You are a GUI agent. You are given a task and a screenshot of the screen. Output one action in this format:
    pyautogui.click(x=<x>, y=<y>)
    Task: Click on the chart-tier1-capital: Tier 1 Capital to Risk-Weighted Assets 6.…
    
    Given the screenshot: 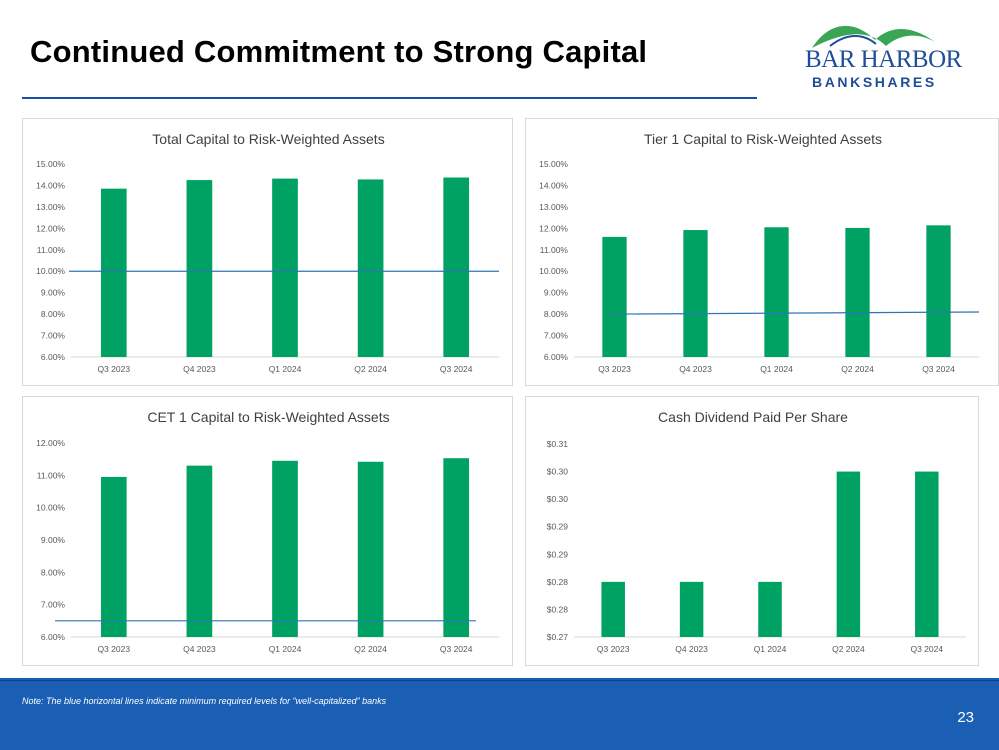 What is the action you would take?
    pyautogui.click(x=759, y=252)
    